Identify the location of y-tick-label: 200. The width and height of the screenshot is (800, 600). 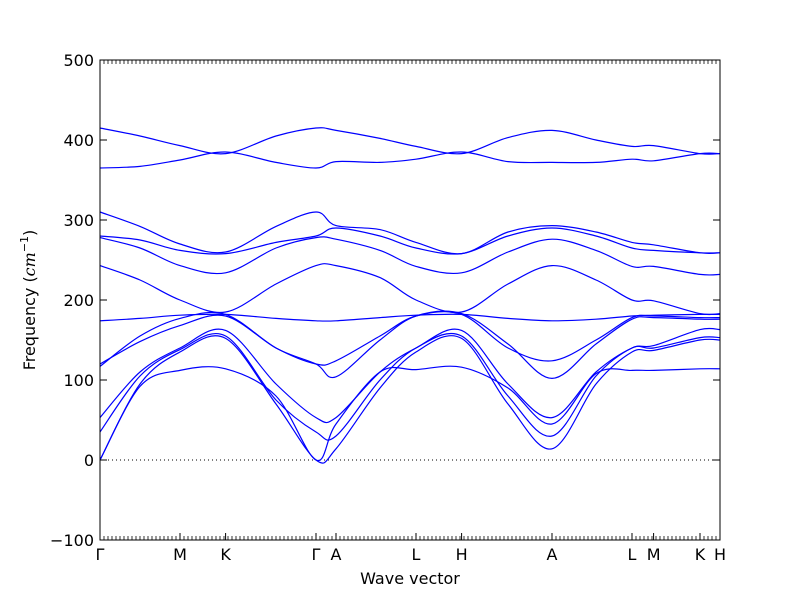
(78, 300).